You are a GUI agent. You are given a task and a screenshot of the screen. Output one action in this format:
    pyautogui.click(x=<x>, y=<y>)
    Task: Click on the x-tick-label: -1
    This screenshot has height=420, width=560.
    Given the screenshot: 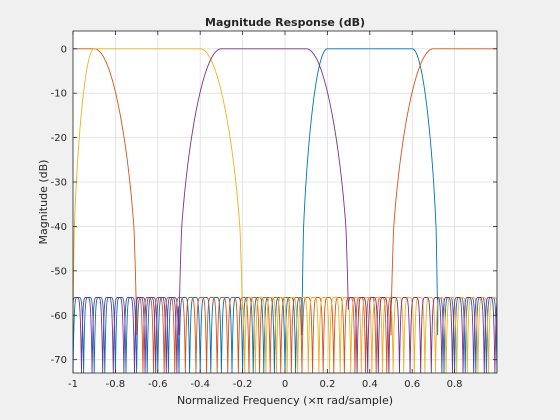 What is the action you would take?
    pyautogui.click(x=73, y=384)
    